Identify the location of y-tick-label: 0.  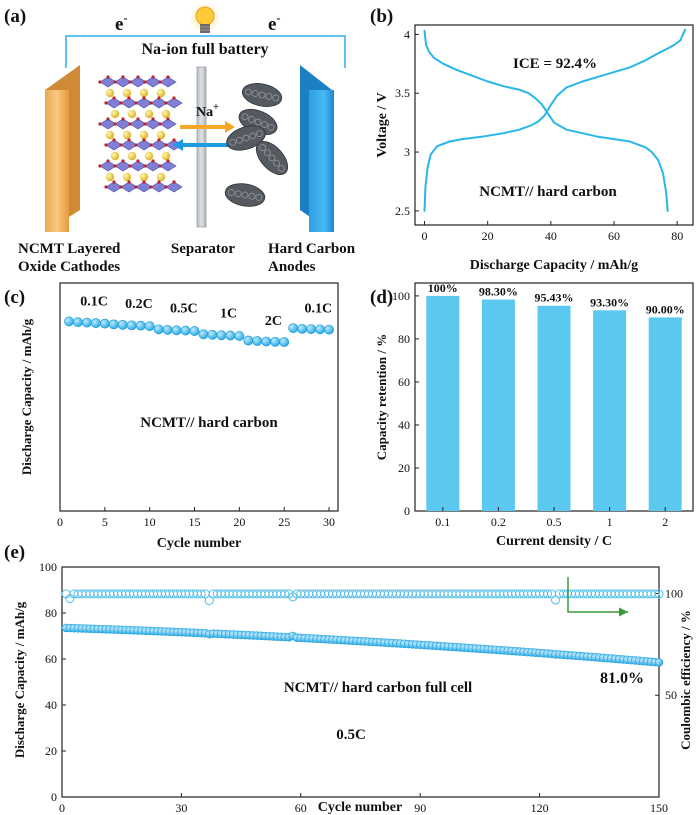
(54, 797).